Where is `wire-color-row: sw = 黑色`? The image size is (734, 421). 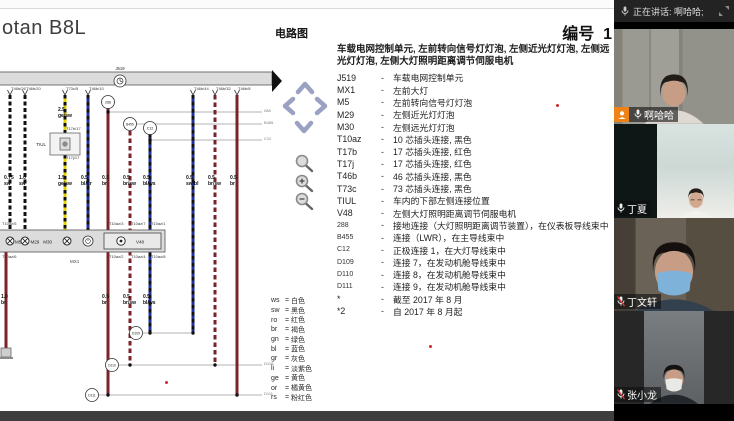
wire-color-row: sw = 黑色 is located at coordinates (291, 311).